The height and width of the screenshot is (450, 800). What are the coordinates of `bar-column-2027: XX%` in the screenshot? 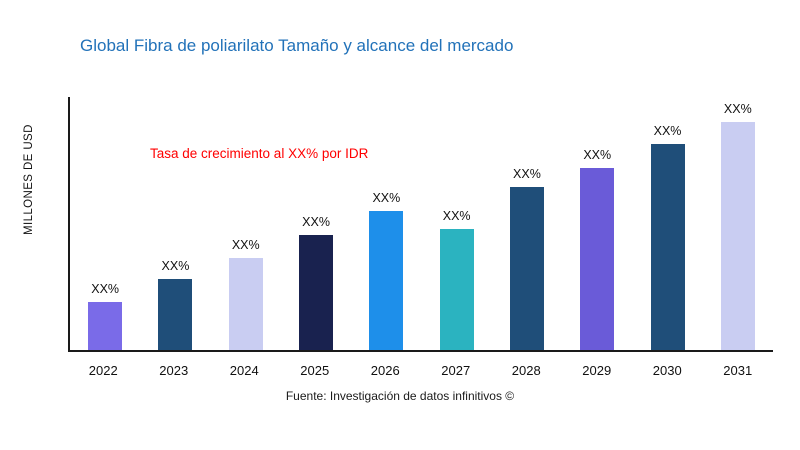 It's located at (456, 223).